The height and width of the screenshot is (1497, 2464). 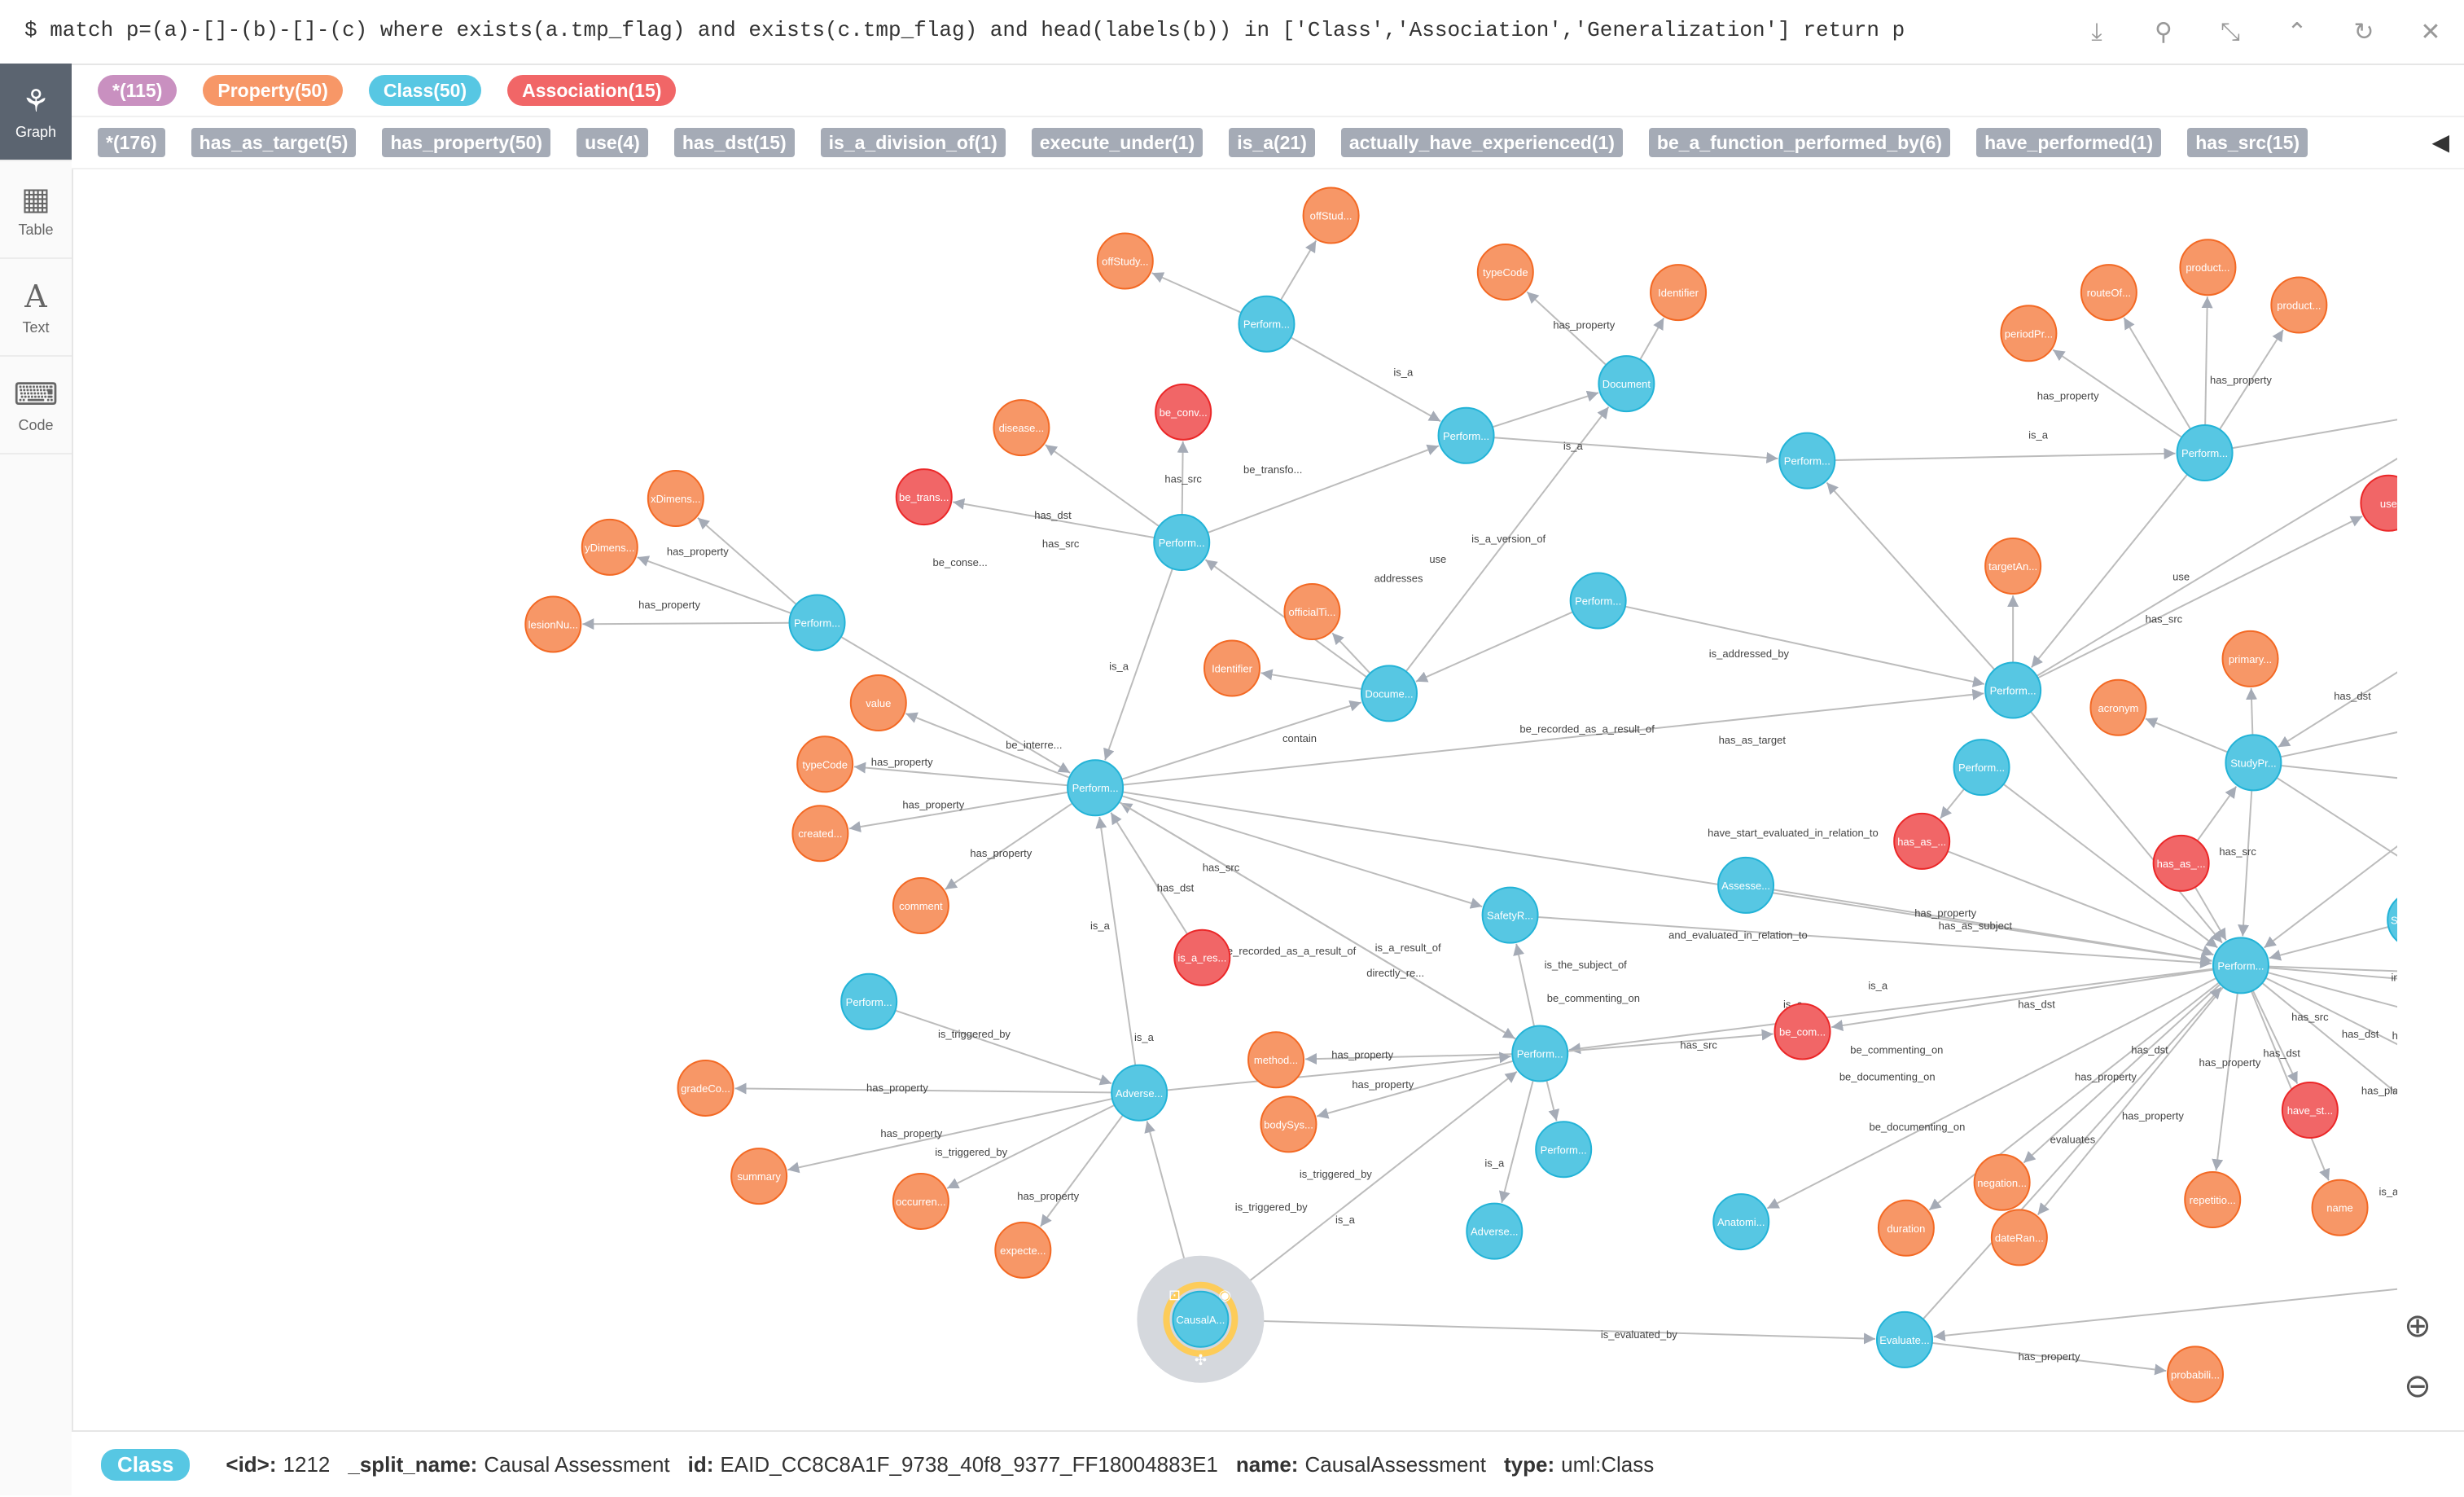 What do you see at coordinates (425, 90) in the screenshot?
I see `node-label-pill: Class(50)` at bounding box center [425, 90].